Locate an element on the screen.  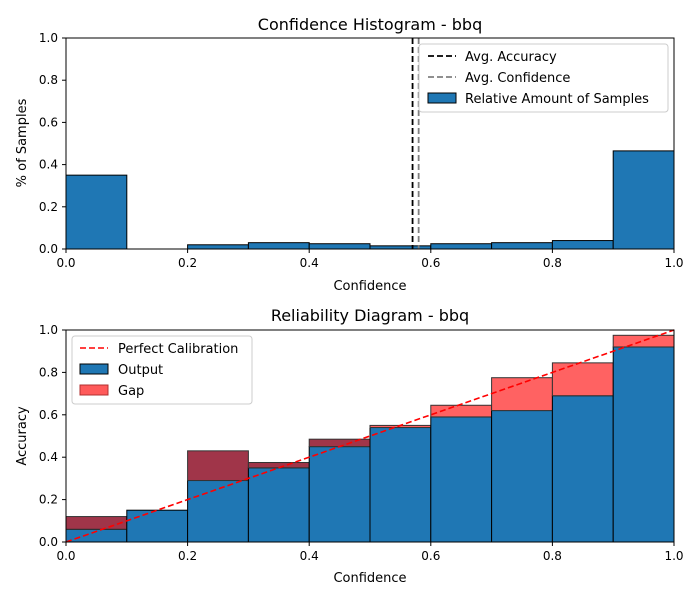
histogram-y-tick-label: 0.4 is located at coordinates (48, 165).